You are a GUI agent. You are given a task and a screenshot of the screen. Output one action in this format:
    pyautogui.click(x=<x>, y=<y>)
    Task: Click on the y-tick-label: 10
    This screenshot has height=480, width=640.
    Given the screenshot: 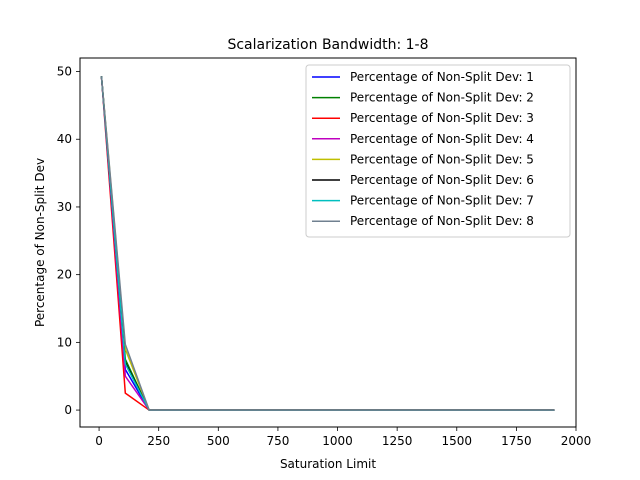 What is the action you would take?
    pyautogui.click(x=64, y=342)
    